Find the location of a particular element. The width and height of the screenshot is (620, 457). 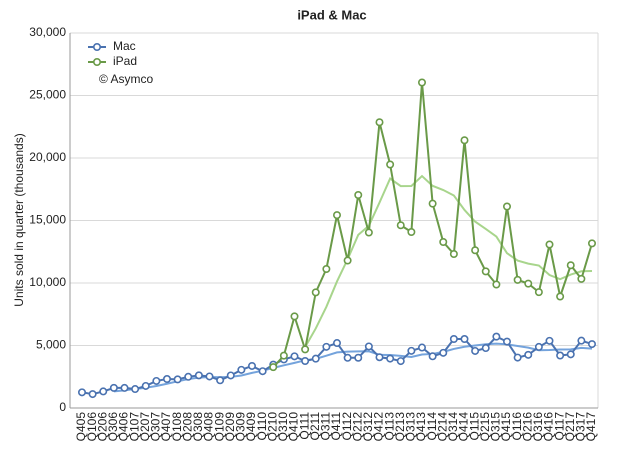

legend-label: iPad is located at coordinates (125, 61).